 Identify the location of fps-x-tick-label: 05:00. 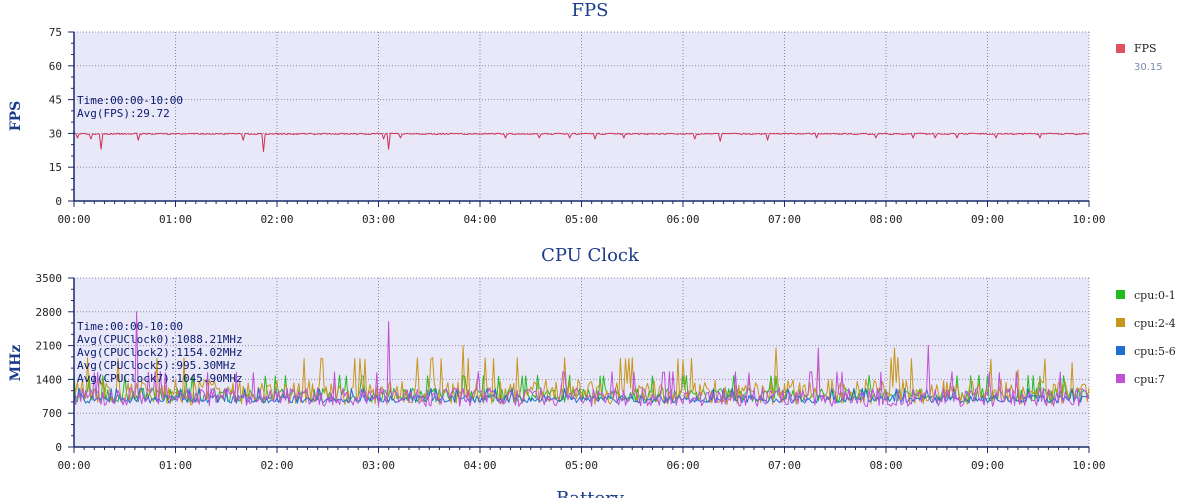
(581, 219).